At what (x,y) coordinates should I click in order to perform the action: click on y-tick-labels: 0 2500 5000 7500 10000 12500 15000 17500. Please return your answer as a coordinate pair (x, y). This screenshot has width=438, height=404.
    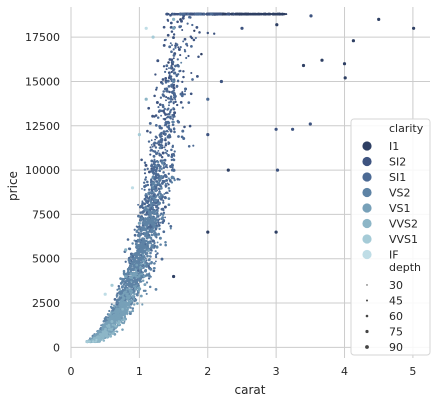
    Looking at the image, I should click on (42, 192).